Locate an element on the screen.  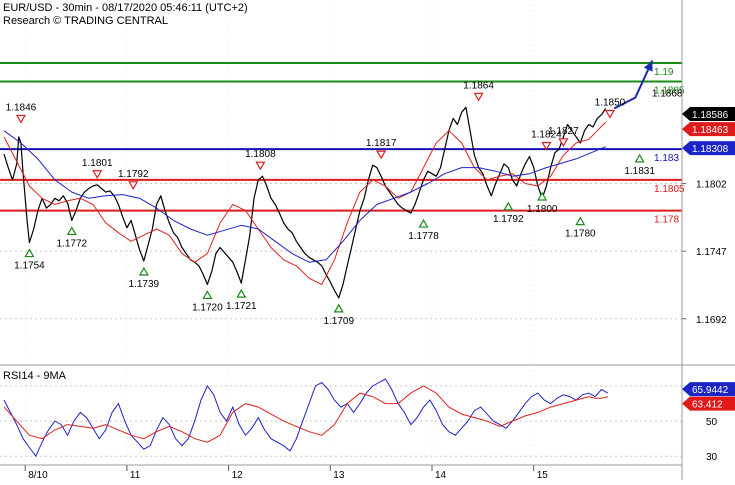
price-tag-ma_slow is located at coordinates (708, 148).